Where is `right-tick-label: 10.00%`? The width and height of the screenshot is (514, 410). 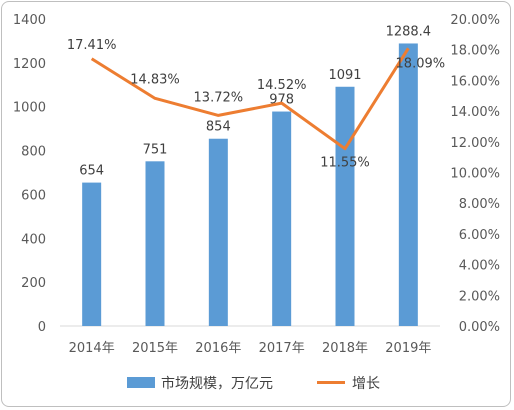 right-tick-label: 10.00% is located at coordinates (475, 174).